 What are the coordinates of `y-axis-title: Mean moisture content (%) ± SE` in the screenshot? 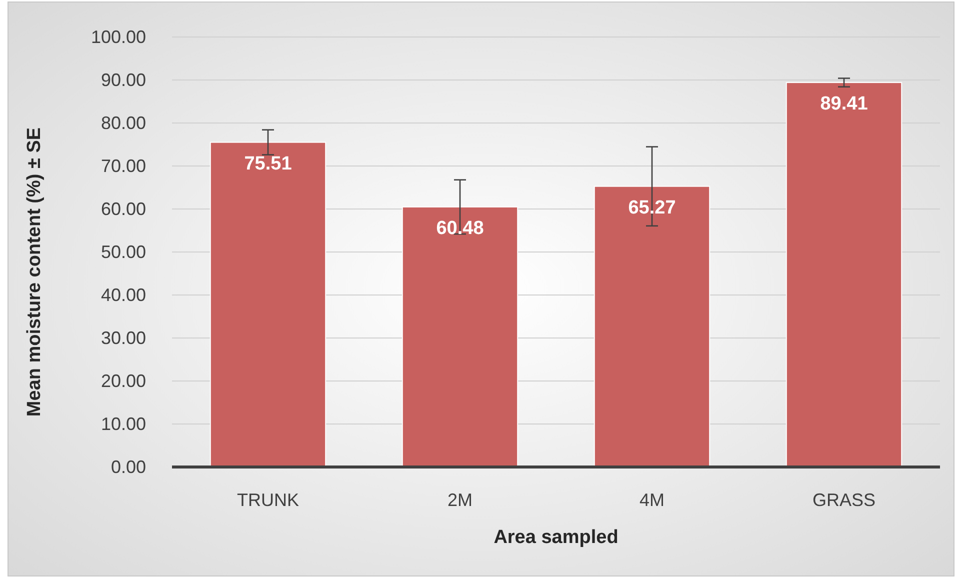 It's located at (34, 272).